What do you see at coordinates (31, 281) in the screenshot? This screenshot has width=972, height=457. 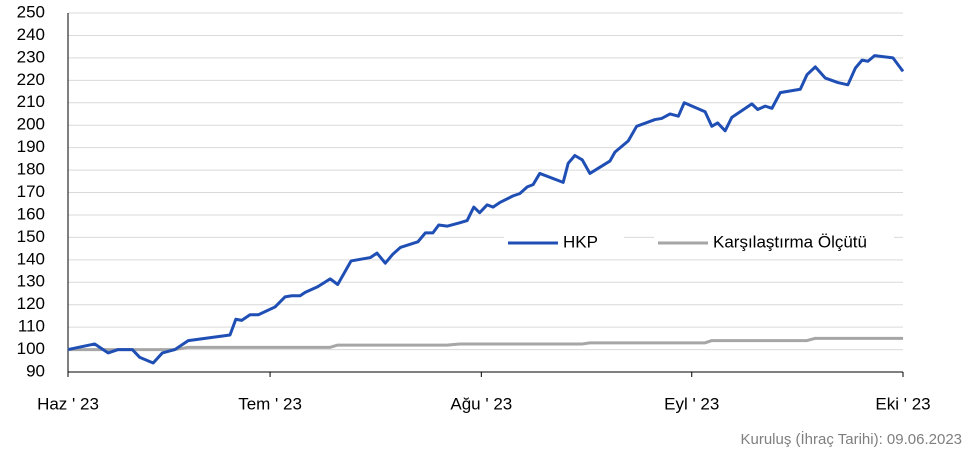 I see `y-tick-label: 130` at bounding box center [31, 281].